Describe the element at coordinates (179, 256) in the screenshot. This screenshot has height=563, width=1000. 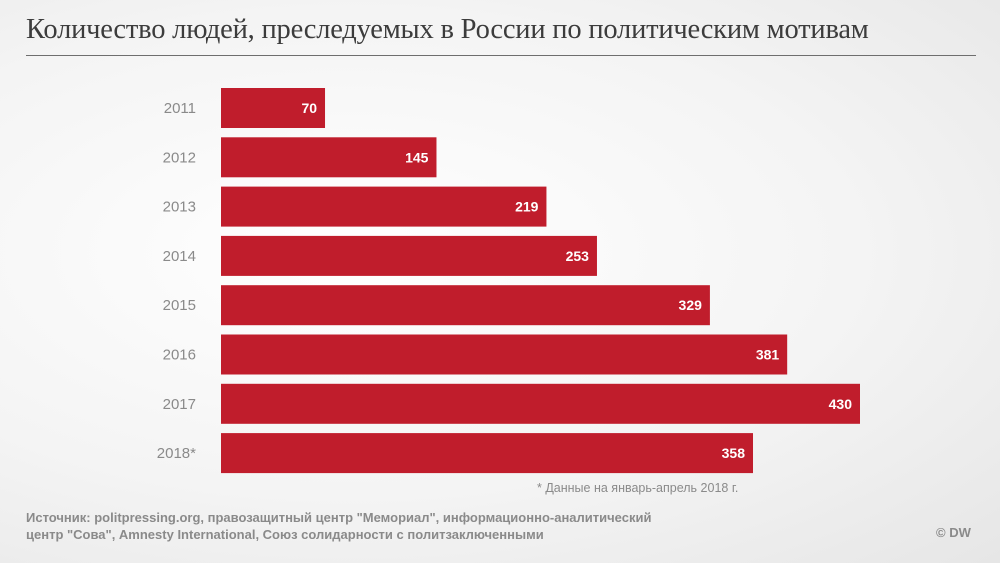
I see `category-label: 2014` at that location.